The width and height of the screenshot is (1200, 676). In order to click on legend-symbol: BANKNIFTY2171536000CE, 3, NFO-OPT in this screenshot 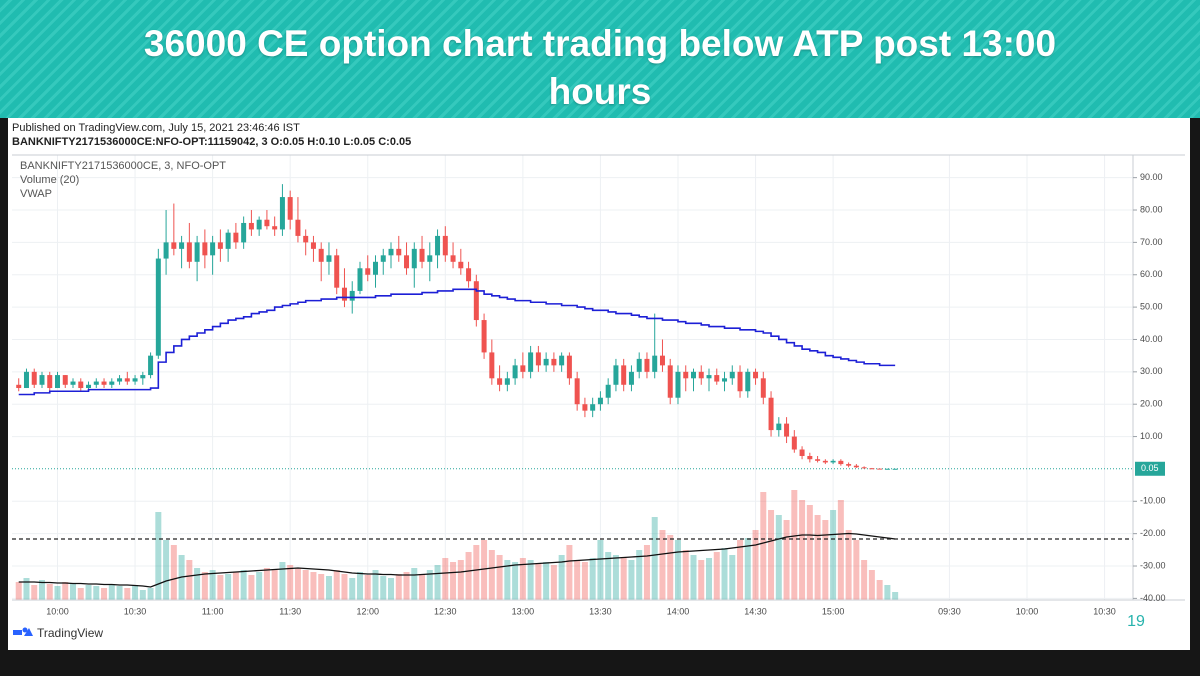, I will do `click(123, 166)`.